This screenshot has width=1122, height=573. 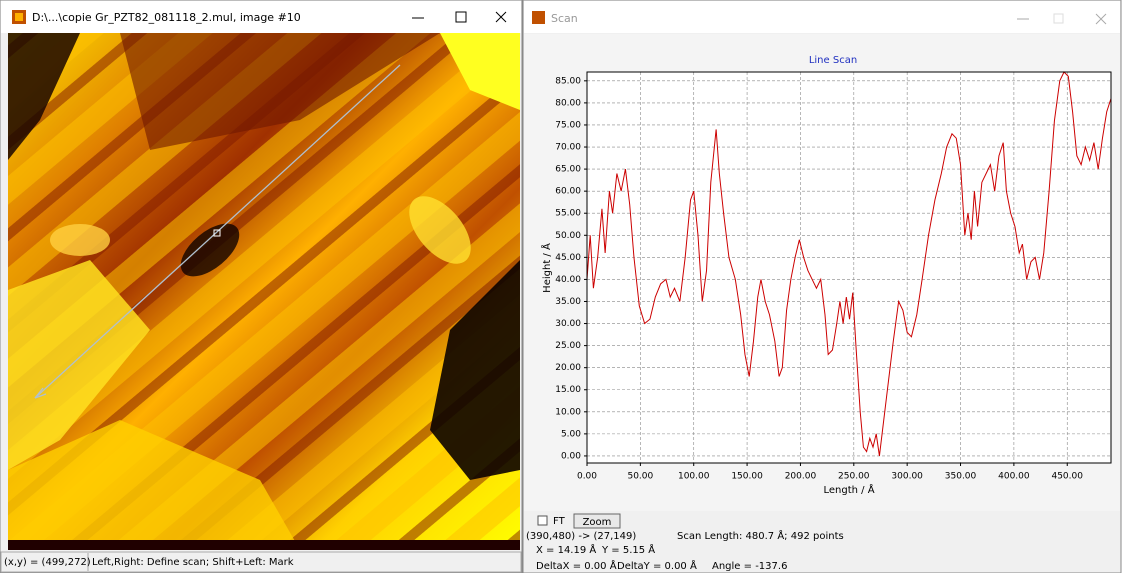 What do you see at coordinates (40, 393) in the screenshot?
I see `scan-arrow` at bounding box center [40, 393].